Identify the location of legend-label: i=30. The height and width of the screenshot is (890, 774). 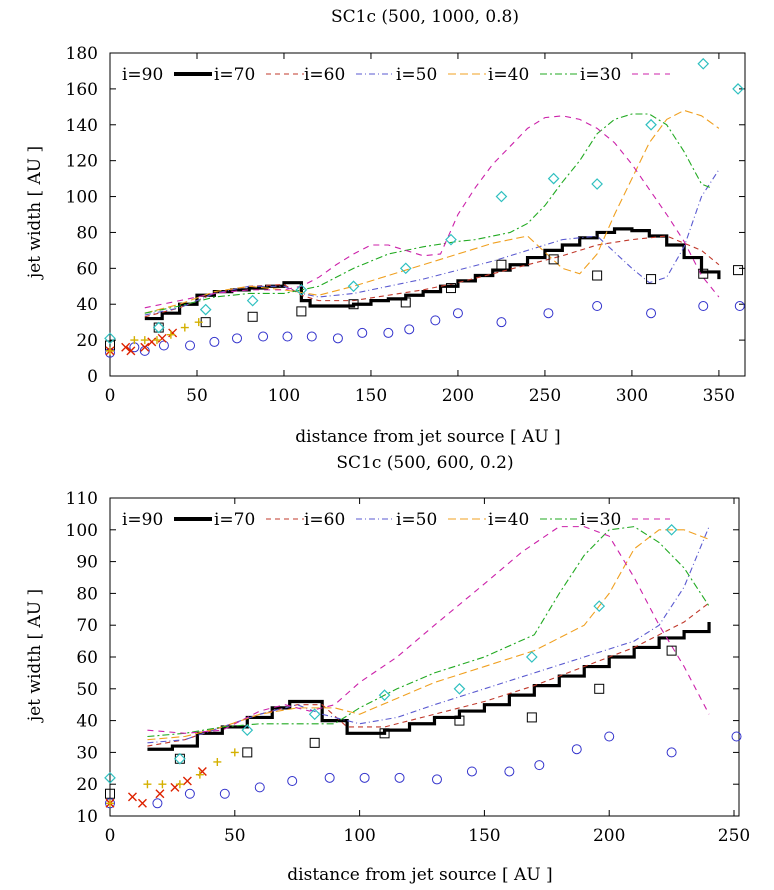
(600, 520).